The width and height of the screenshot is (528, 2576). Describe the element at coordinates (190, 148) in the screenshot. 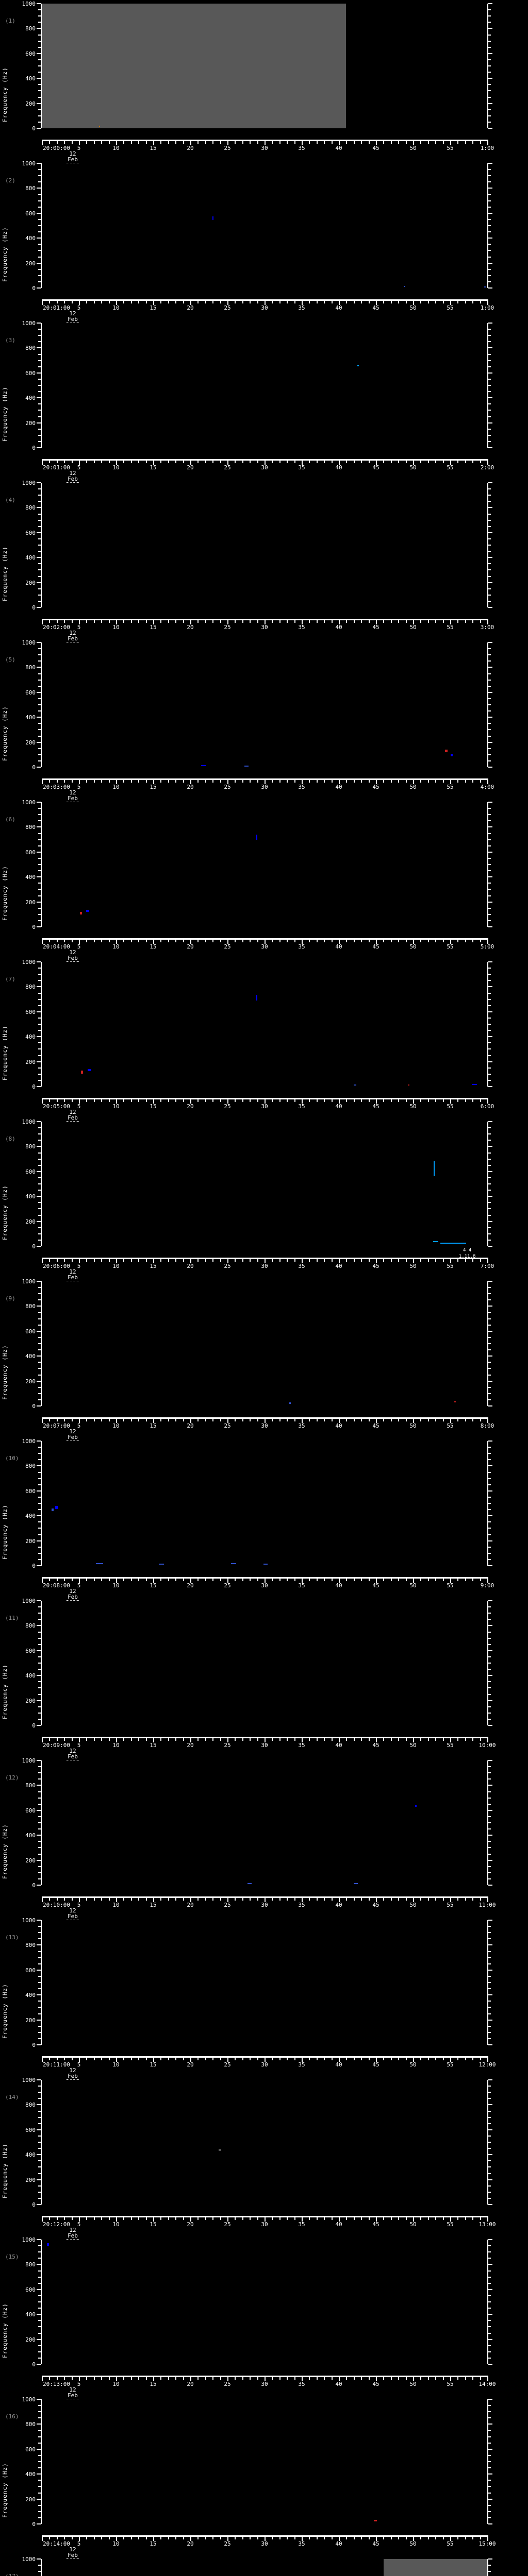

I see `x-axis-tick-label: 20` at that location.